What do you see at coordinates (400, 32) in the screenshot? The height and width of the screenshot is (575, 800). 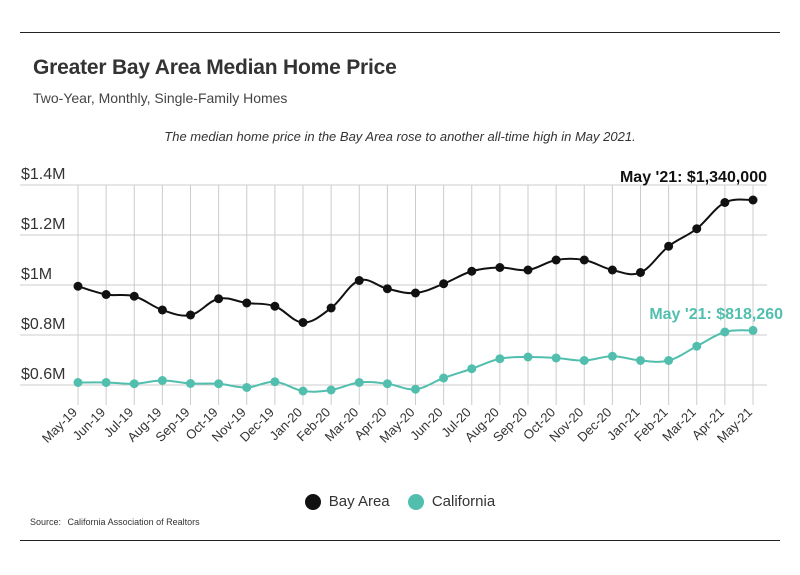 I see `top-rule` at bounding box center [400, 32].